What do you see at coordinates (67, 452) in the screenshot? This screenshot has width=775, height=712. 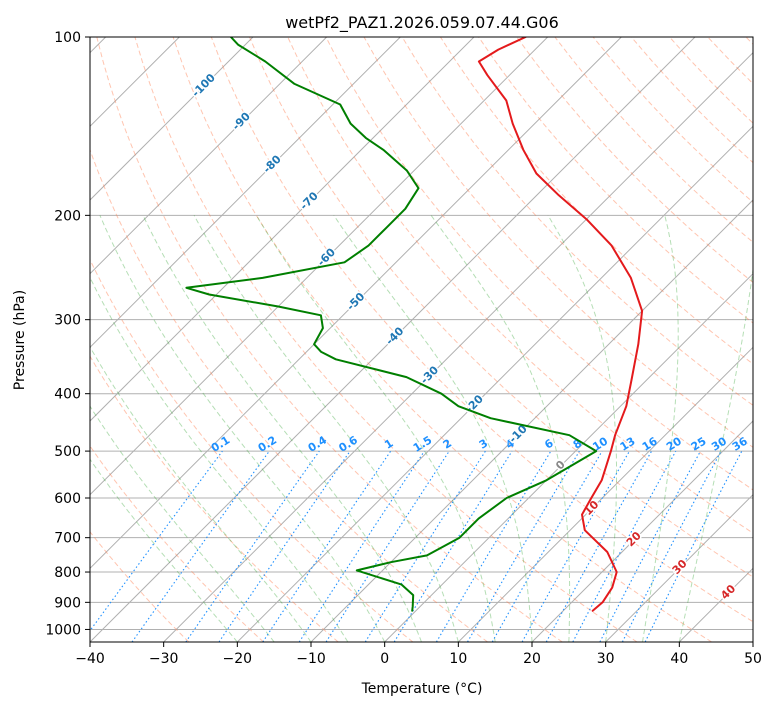 I see `y-tick-label: 500` at bounding box center [67, 452].